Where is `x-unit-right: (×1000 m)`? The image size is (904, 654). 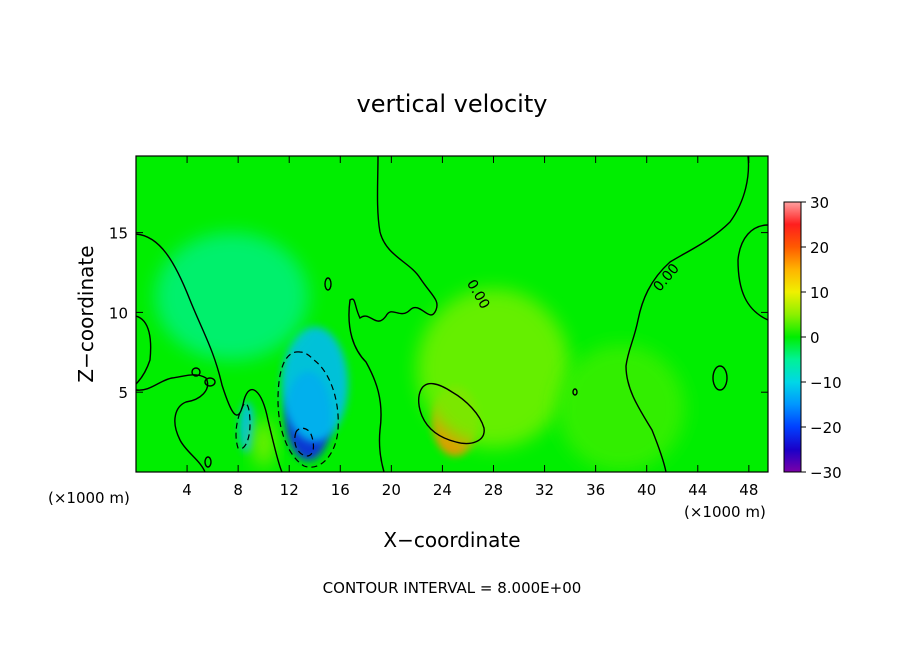 x-unit-right: (×1000 m) is located at coordinates (725, 512).